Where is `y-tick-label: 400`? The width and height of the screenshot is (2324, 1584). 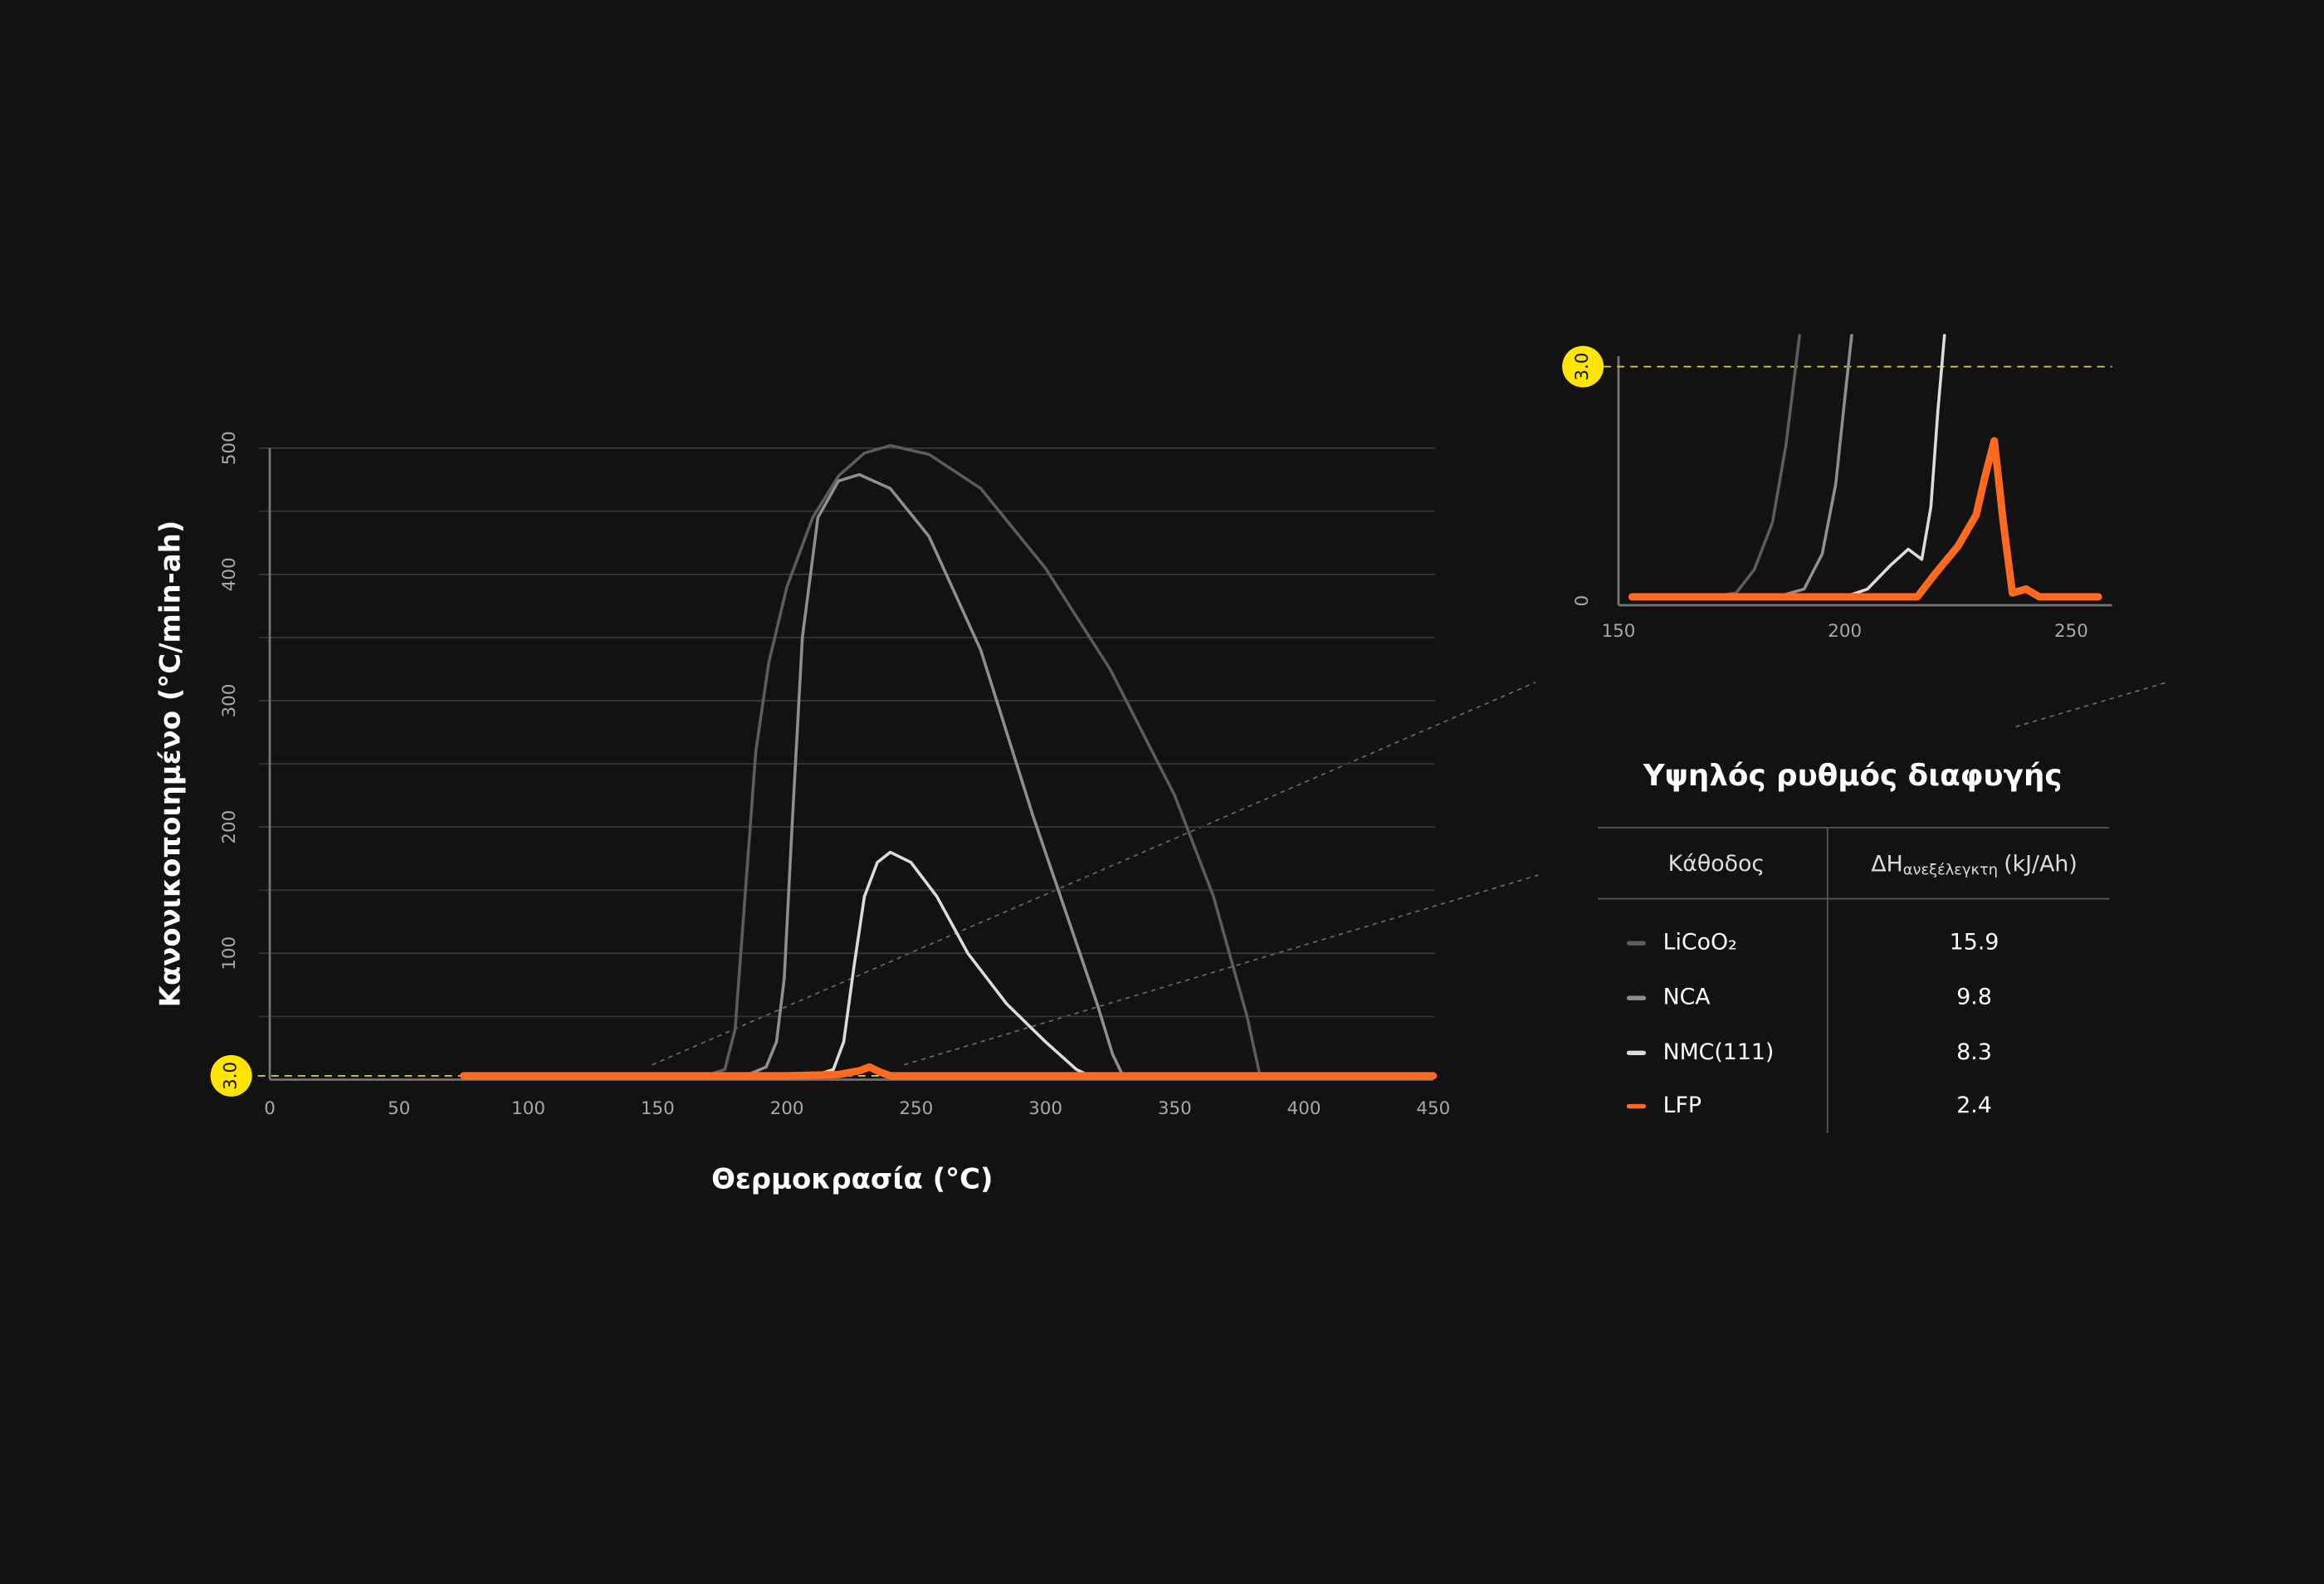
y-tick-label: 400 is located at coordinates (229, 574).